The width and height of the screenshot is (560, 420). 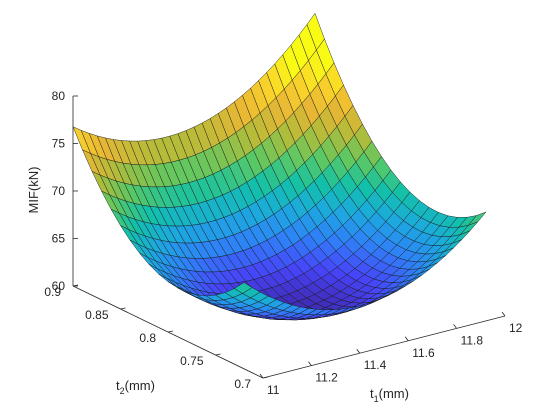 I want to click on y-axis-label-unit: (mm), so click(x=140, y=385).